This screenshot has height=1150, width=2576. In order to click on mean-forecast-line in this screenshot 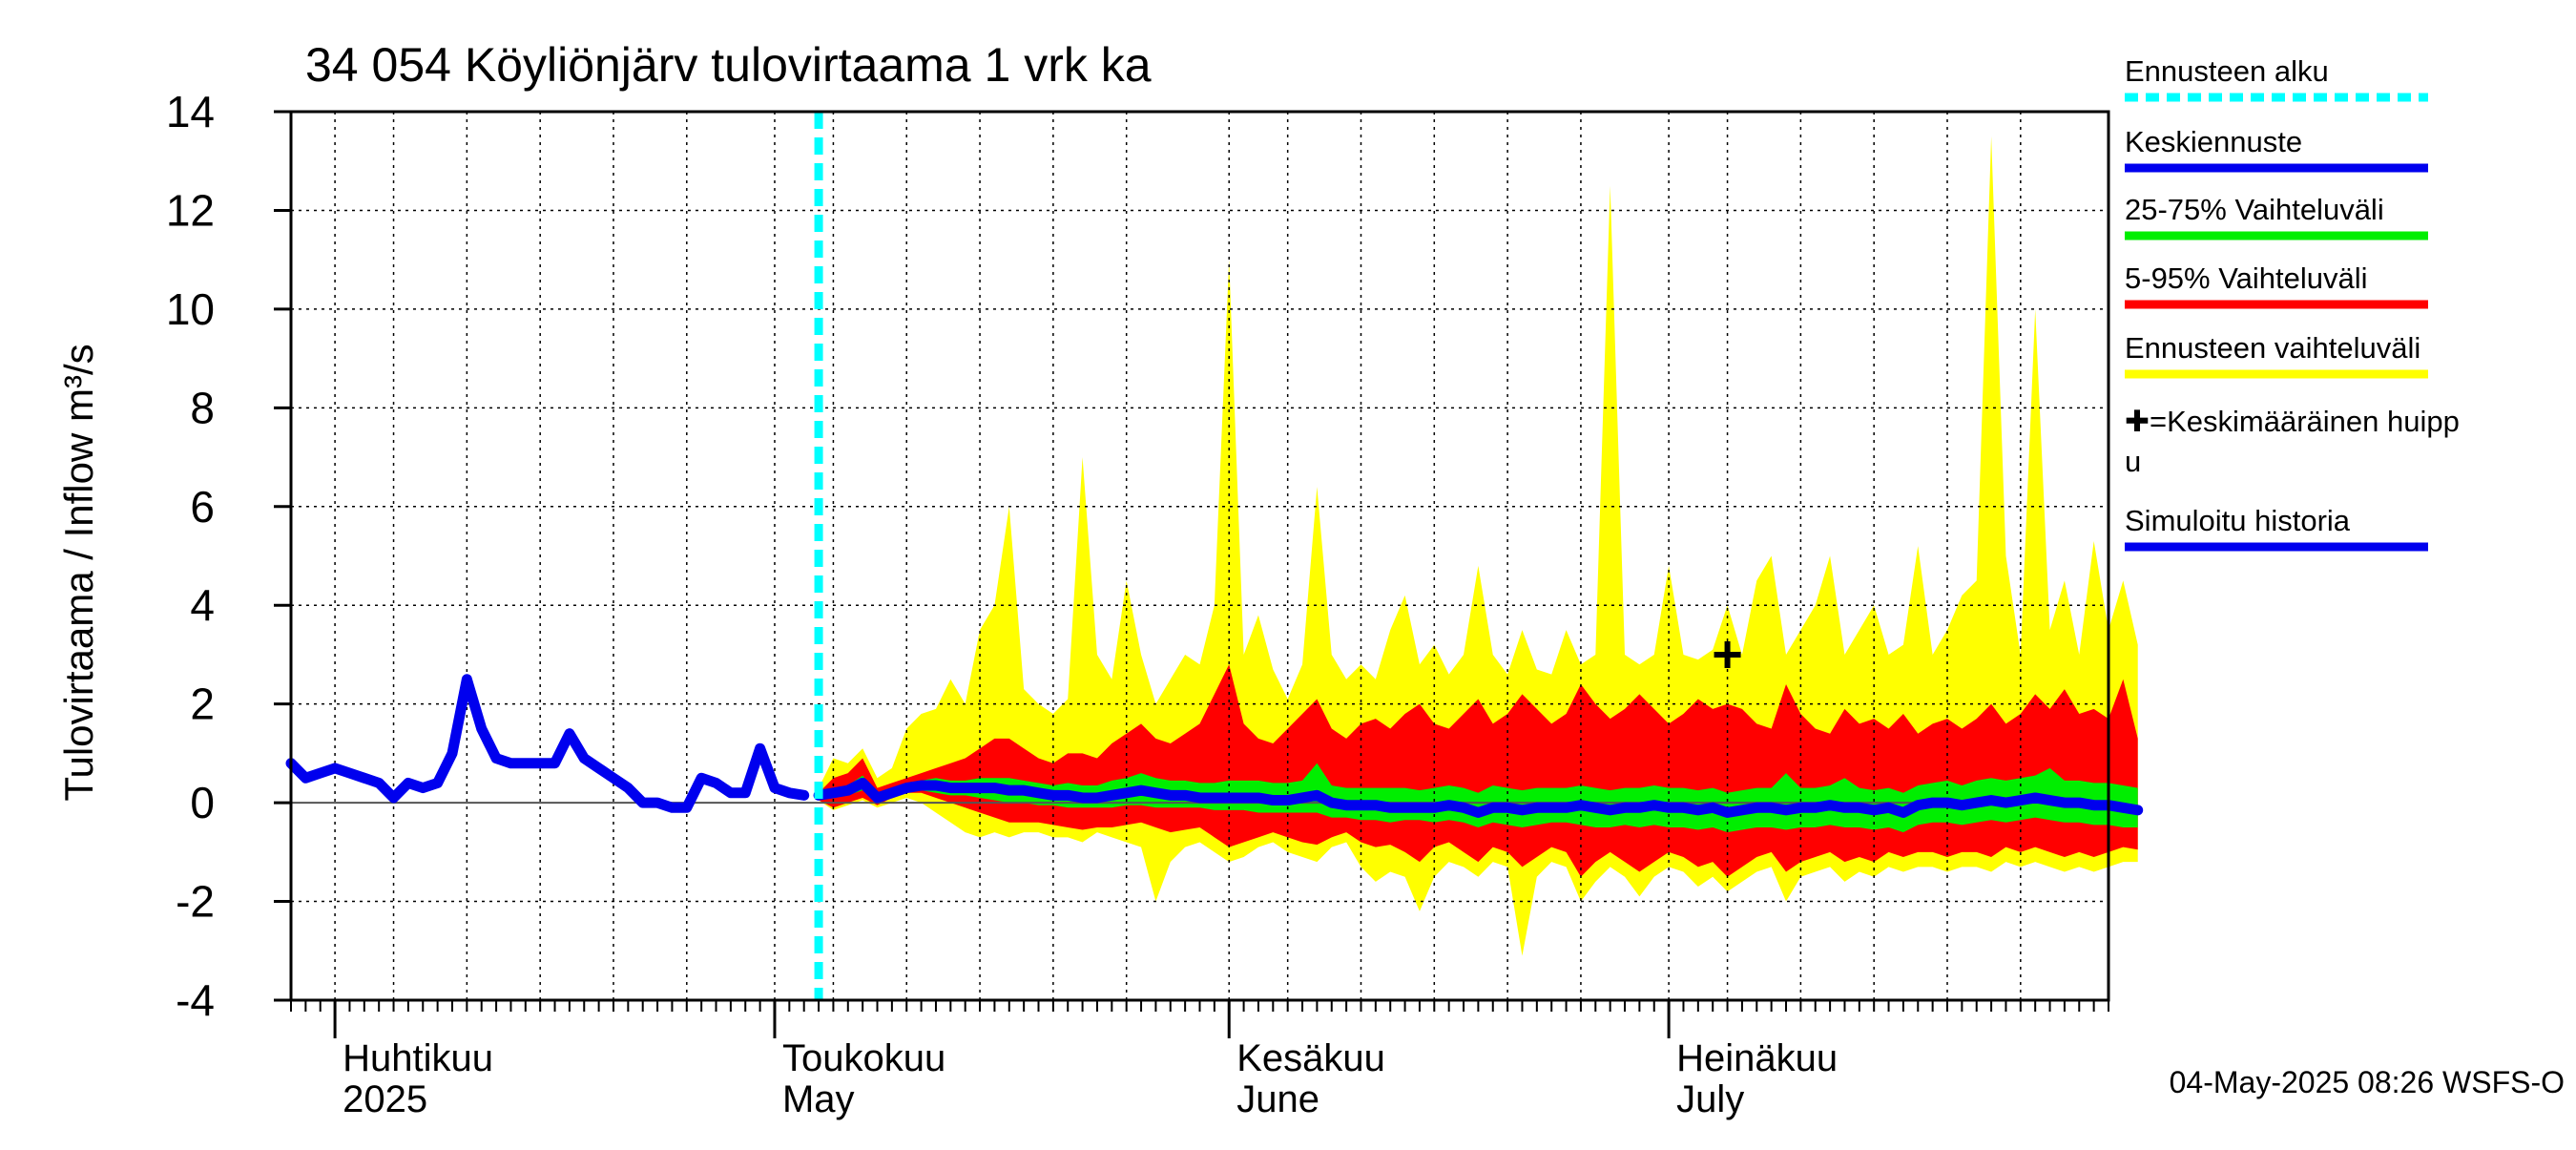, I will do `click(1478, 797)`.